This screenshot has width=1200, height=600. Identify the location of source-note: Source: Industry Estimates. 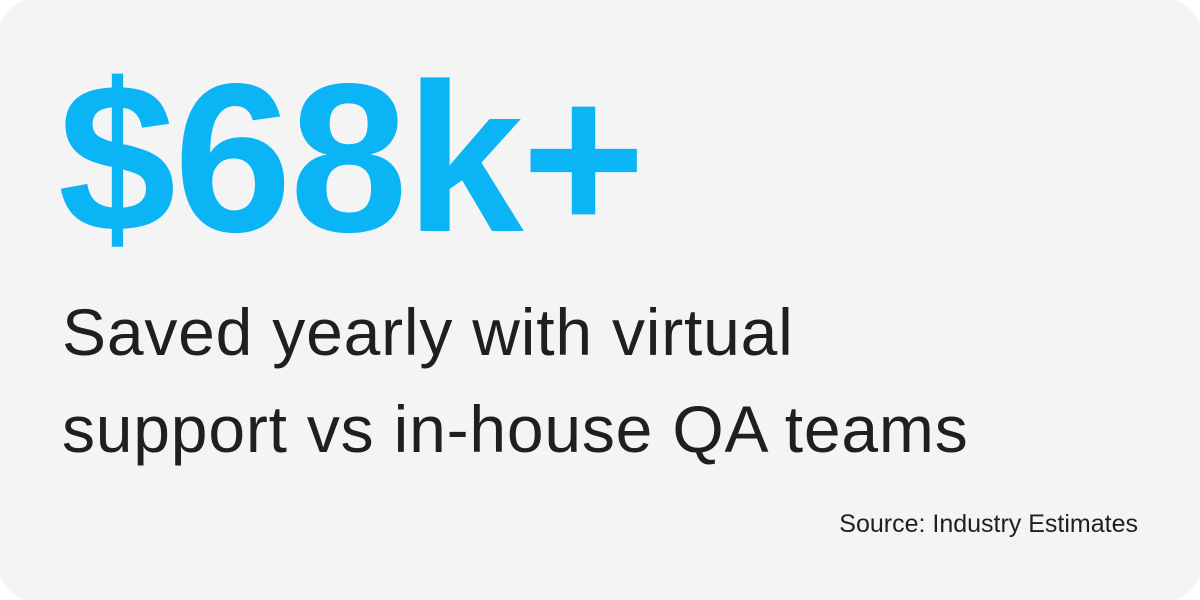
(988, 524).